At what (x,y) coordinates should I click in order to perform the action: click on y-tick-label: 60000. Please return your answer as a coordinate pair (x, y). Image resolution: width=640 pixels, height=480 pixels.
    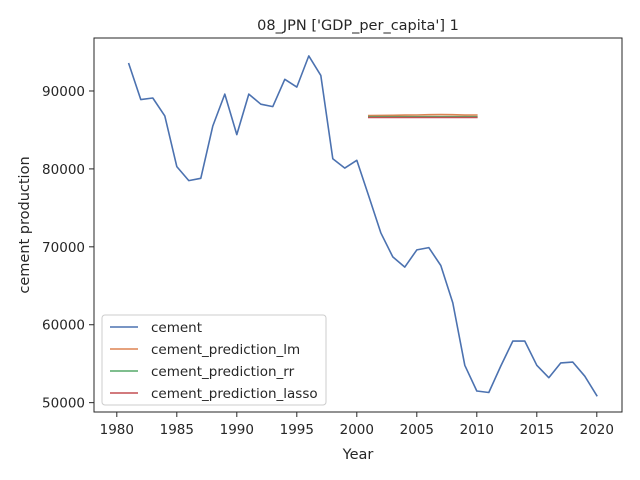
    Looking at the image, I should click on (63, 326).